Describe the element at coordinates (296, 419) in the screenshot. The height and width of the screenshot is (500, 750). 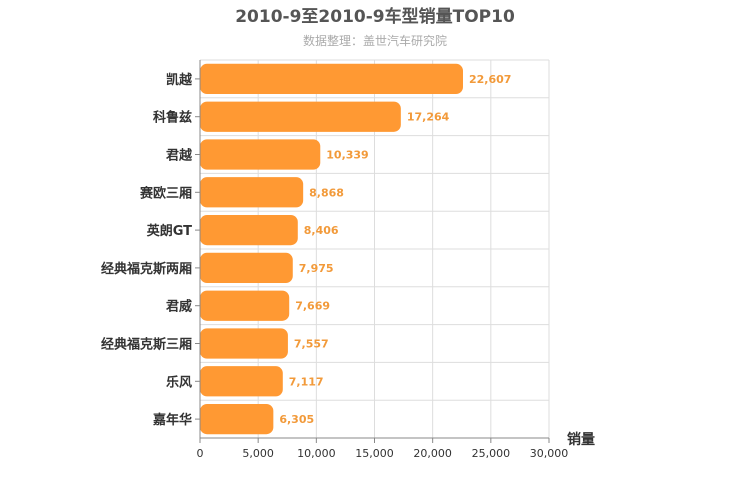
I see `bar-value-label: 6,305` at that location.